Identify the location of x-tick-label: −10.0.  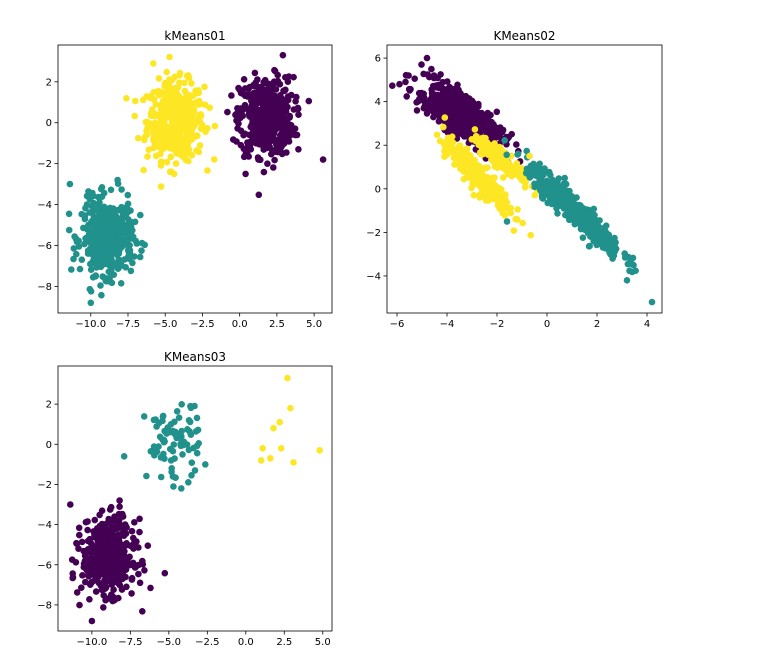
(90, 324).